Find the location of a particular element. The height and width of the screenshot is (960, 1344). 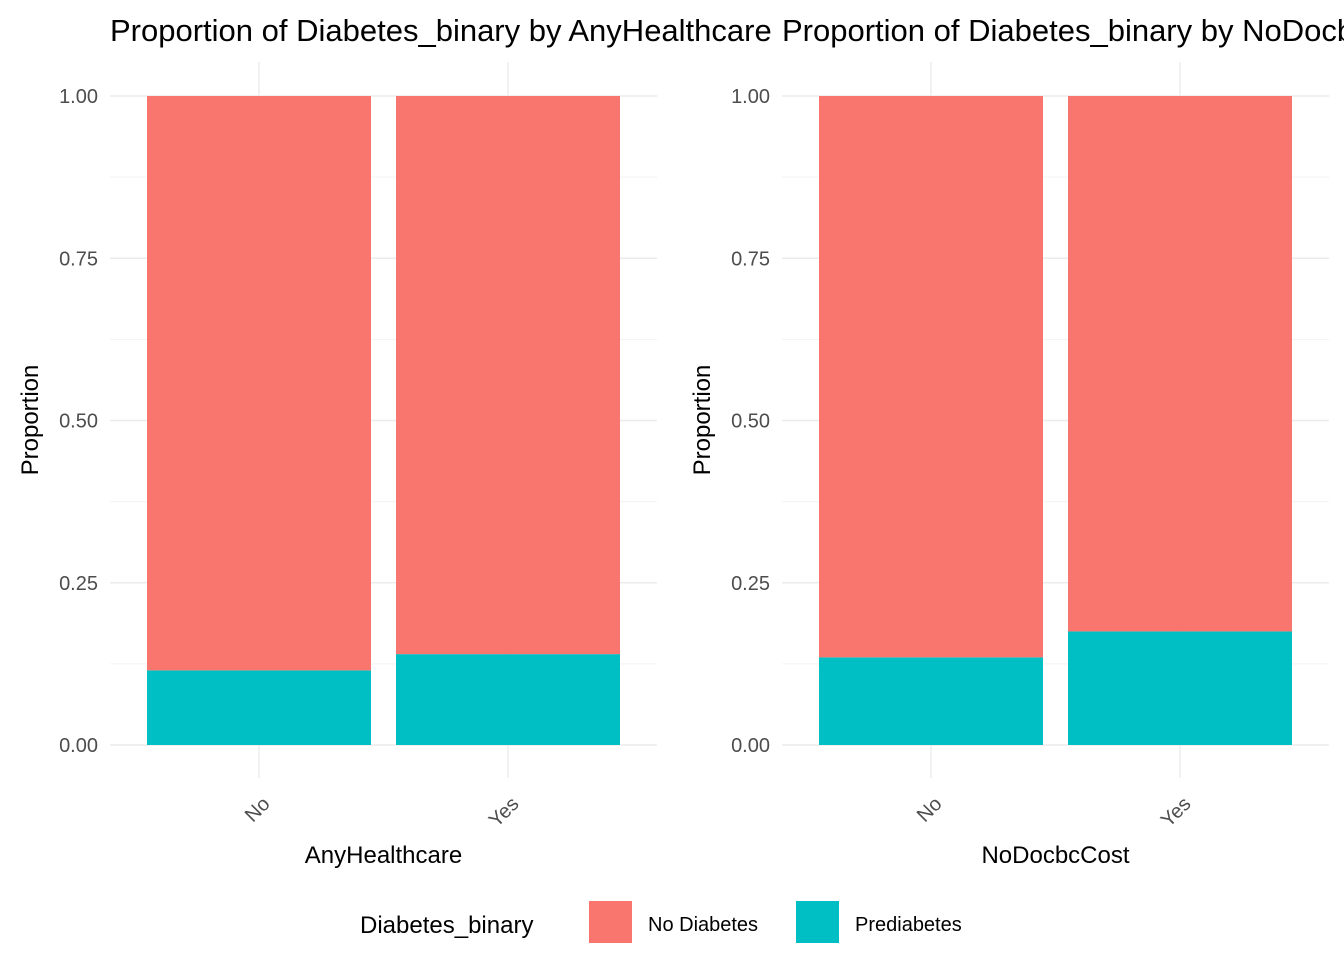

bar-nodocbccost-no-prediabetes is located at coordinates (931, 701).